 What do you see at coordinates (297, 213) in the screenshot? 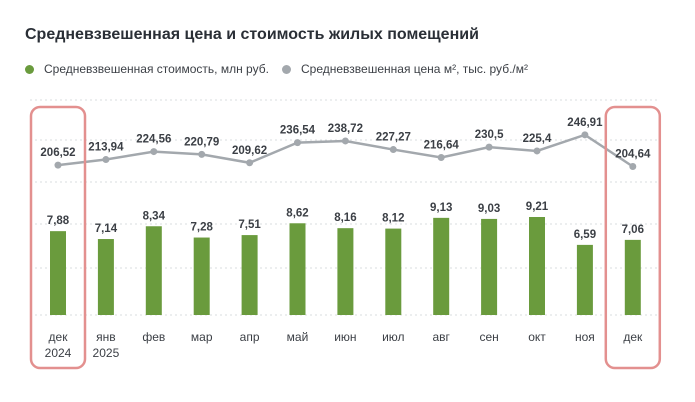
I see `bar-value-label: 8,62` at bounding box center [297, 213].